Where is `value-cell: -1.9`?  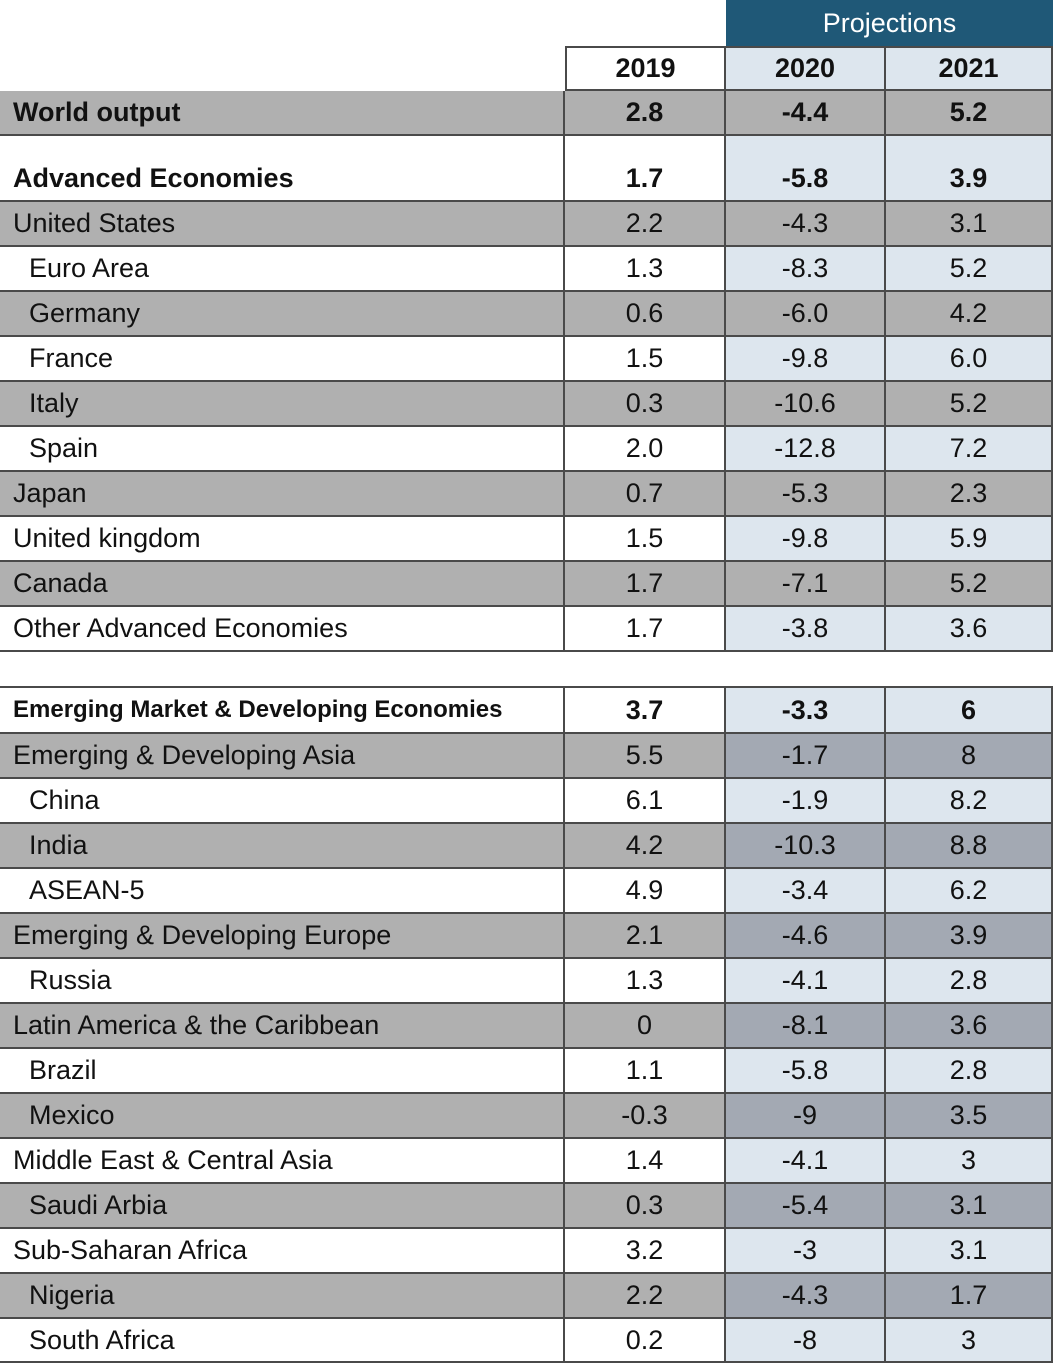
value-cell: -1.9 is located at coordinates (806, 801).